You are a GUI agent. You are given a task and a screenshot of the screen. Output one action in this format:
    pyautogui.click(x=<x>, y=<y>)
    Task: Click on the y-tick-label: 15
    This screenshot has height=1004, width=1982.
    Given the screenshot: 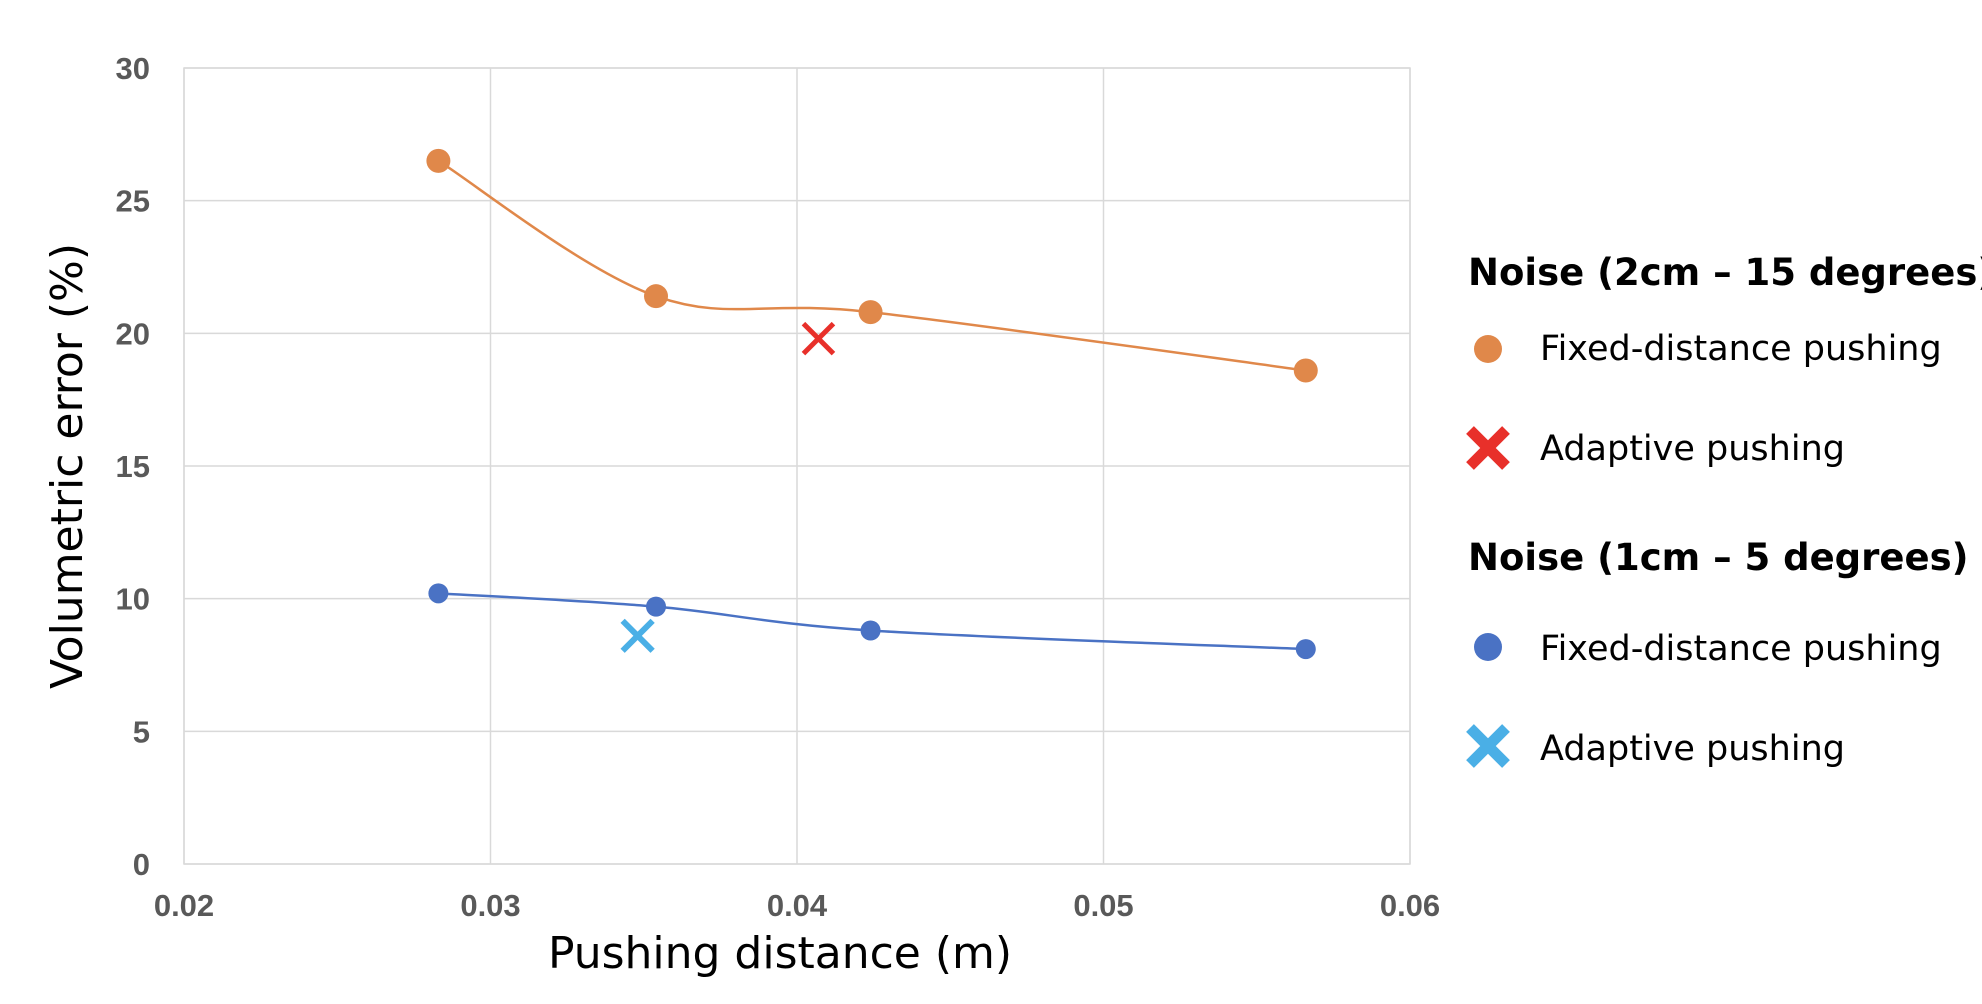 What is the action you would take?
    pyautogui.click(x=133, y=466)
    